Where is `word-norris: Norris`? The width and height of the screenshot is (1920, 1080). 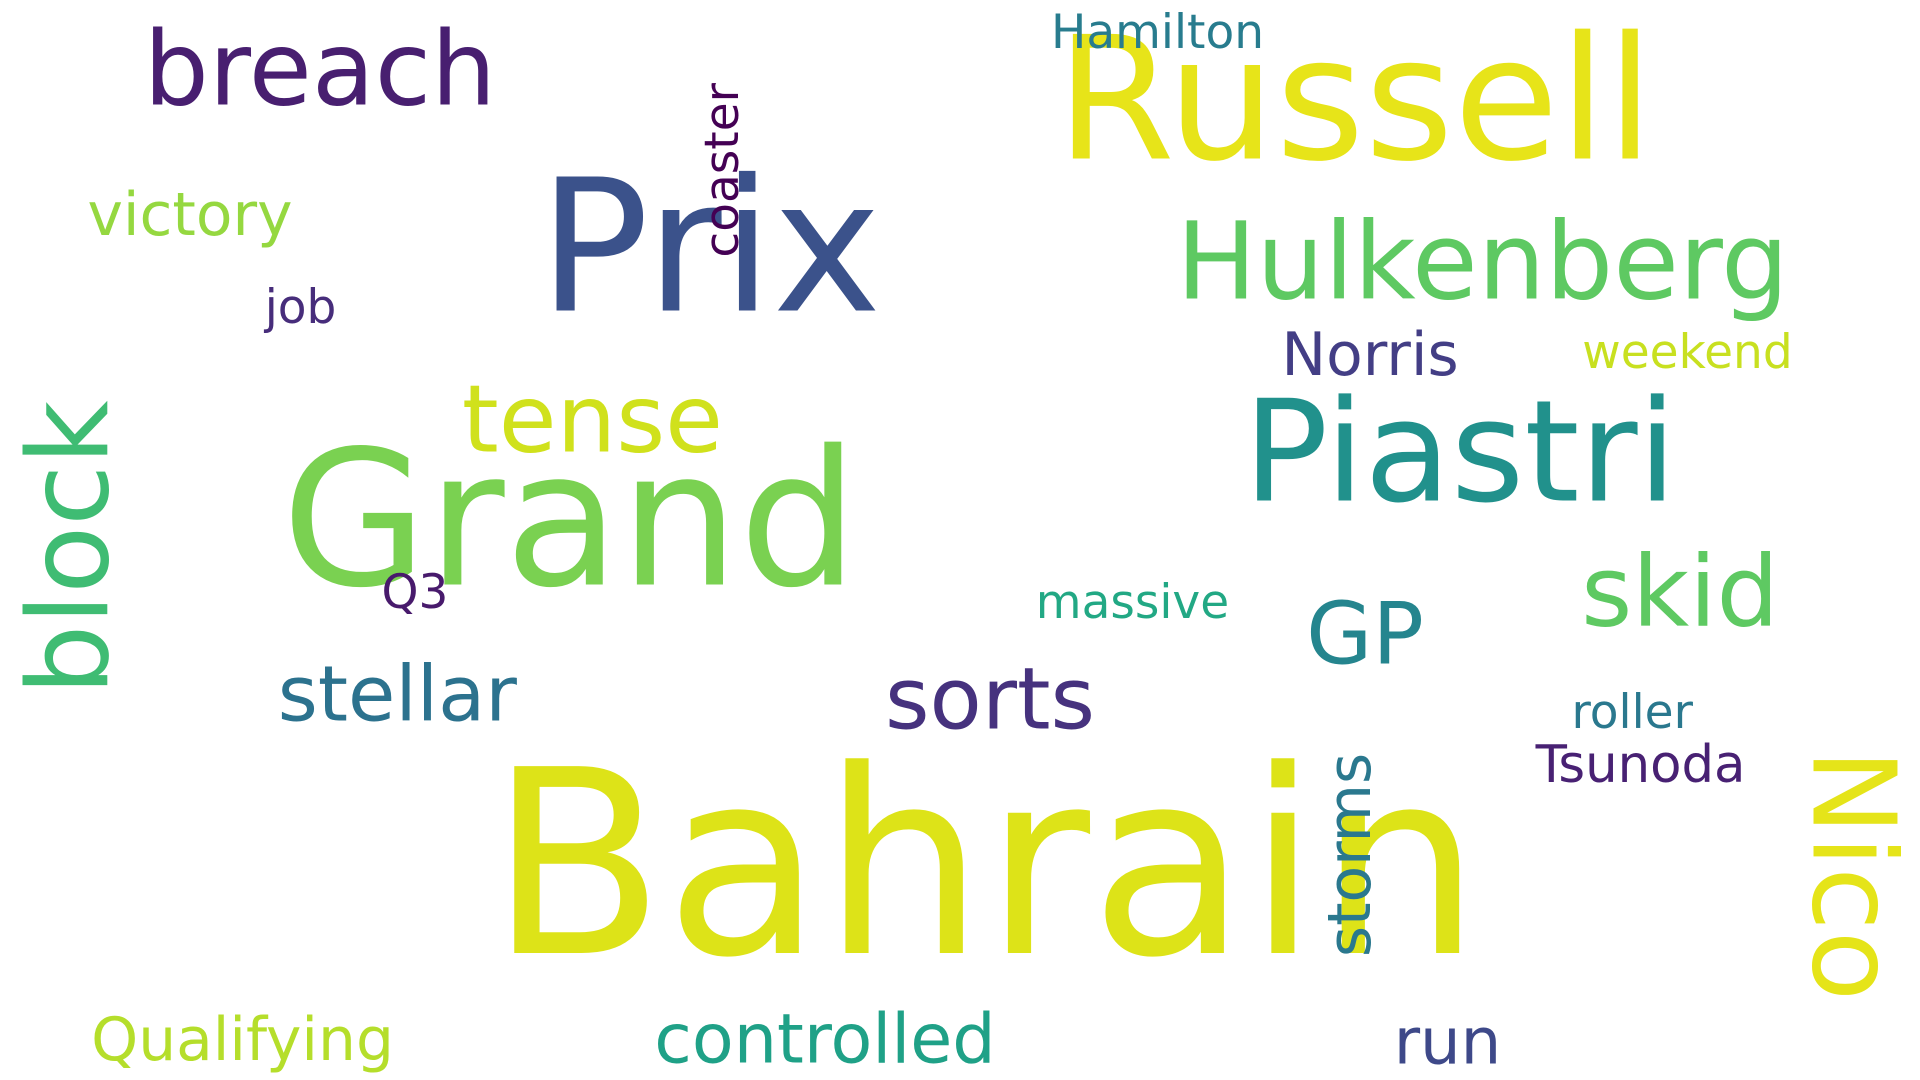
word-norris: Norris is located at coordinates (1369, 355).